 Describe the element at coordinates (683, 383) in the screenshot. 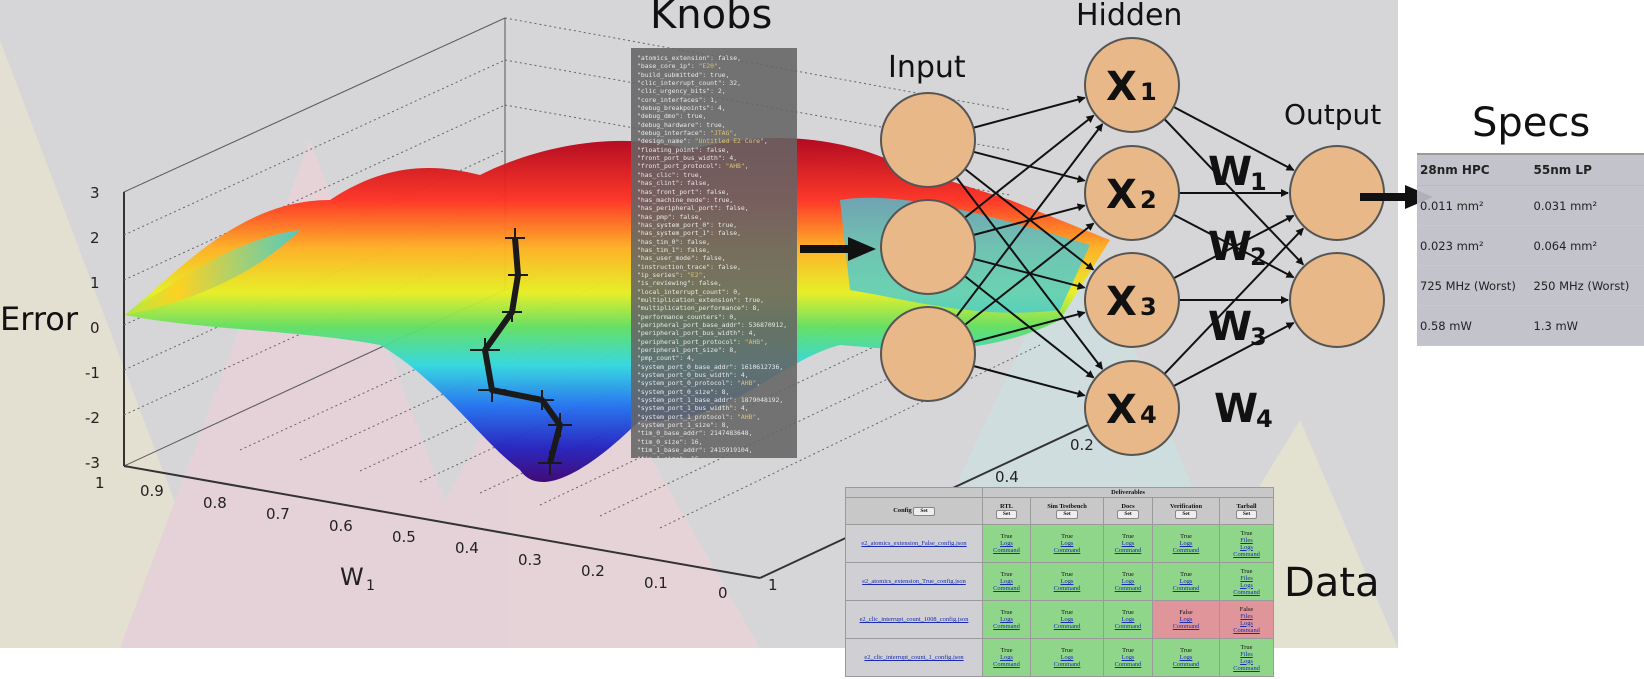

I see `knob-key: system_port_0_protocol` at that location.